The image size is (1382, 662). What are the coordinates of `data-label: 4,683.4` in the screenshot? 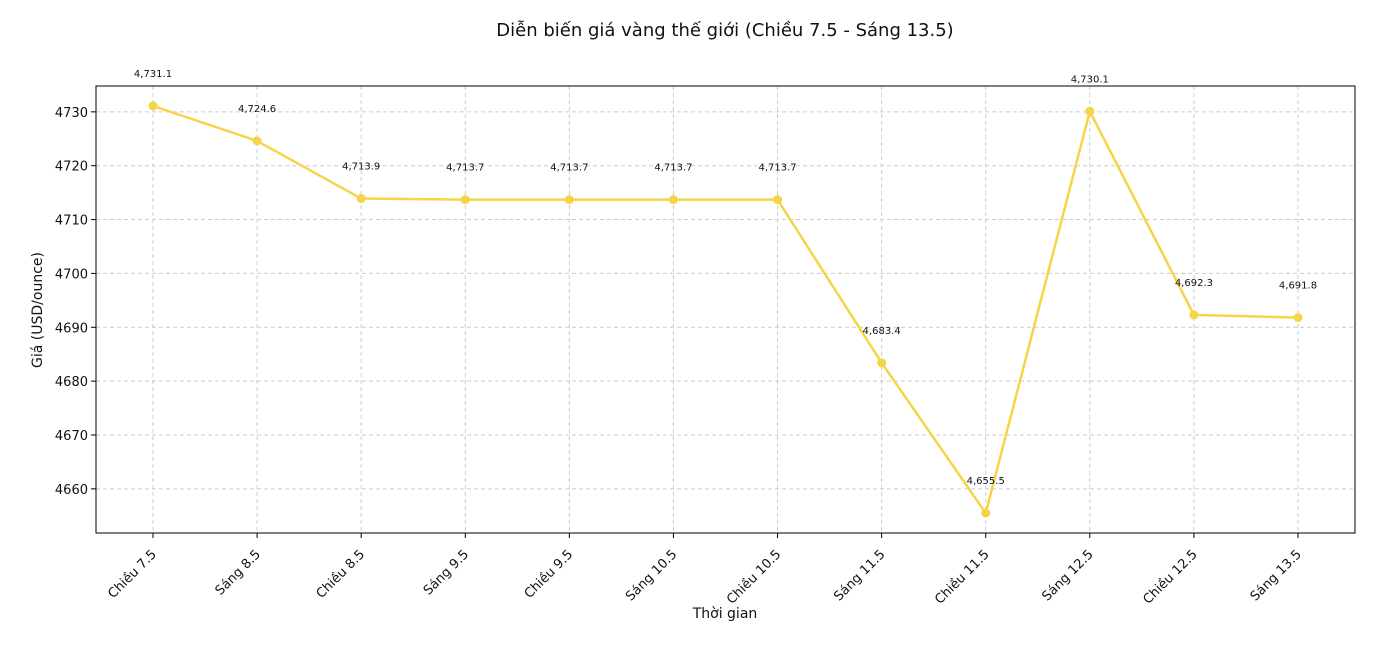 It's located at (882, 331).